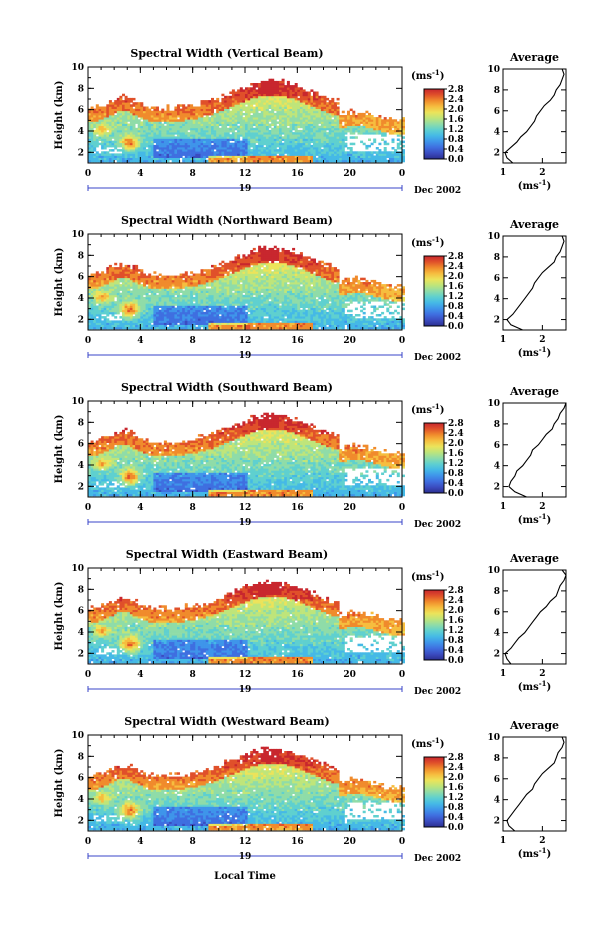  What do you see at coordinates (497, 154) in the screenshot?
I see `average-y-tick-label: 2` at bounding box center [497, 154].